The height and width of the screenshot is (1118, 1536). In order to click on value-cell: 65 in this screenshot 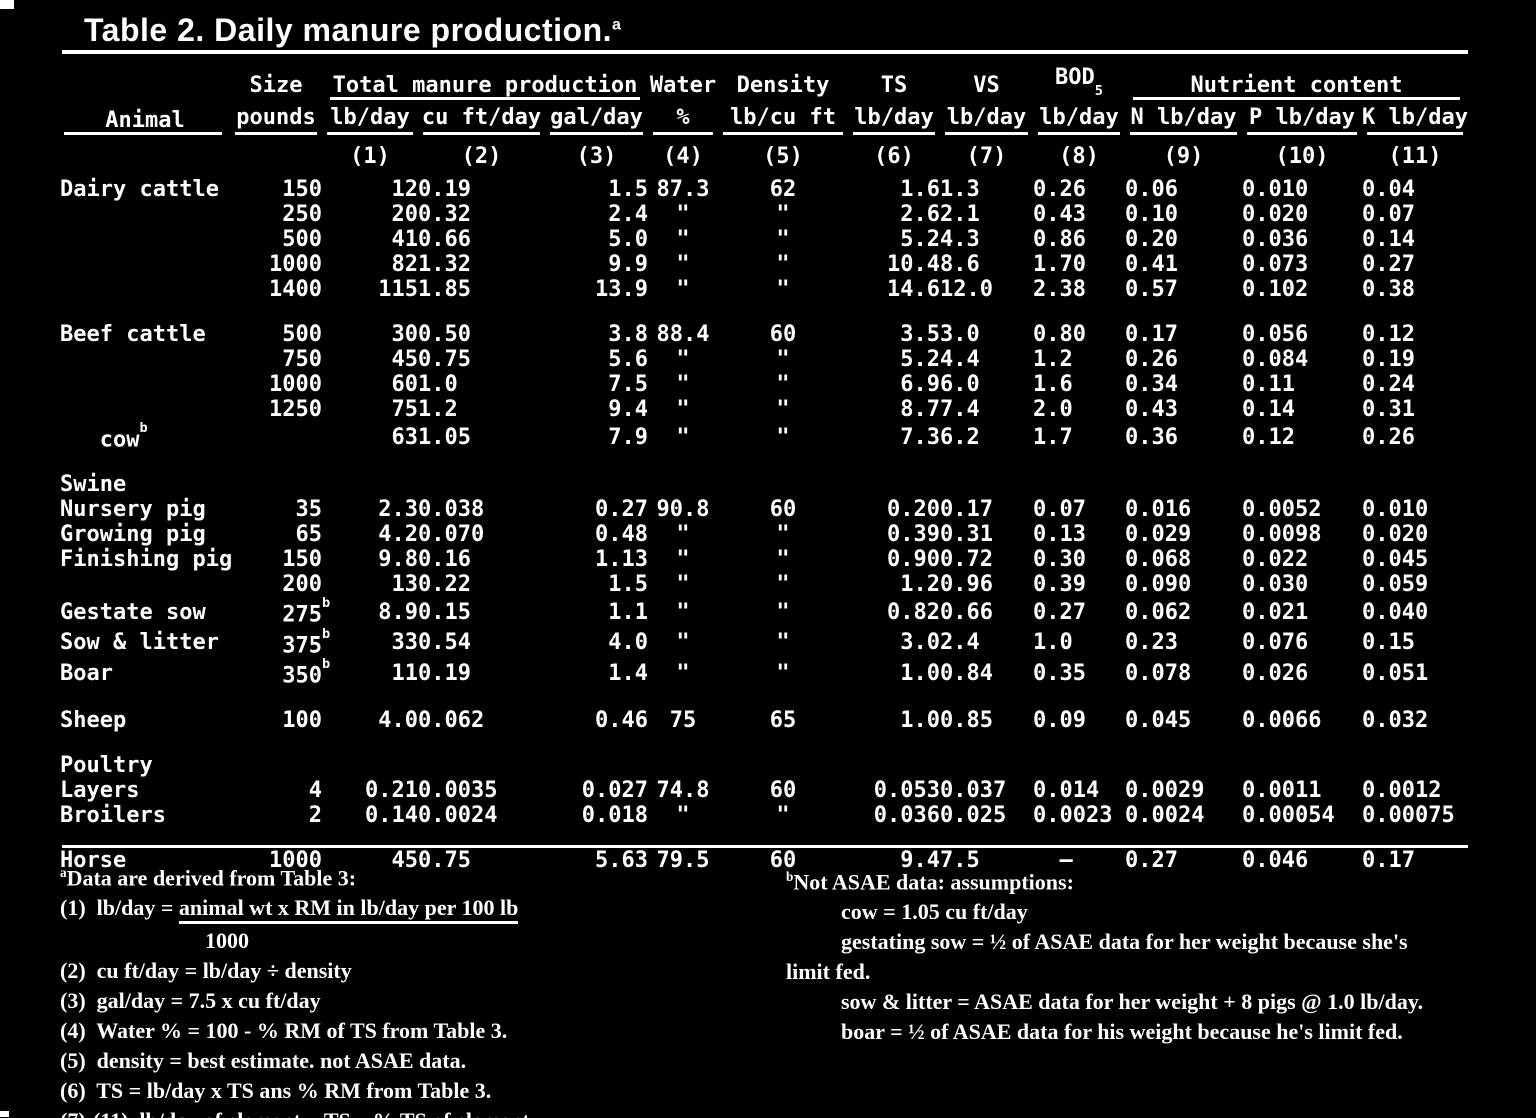, I will do `click(783, 721)`.